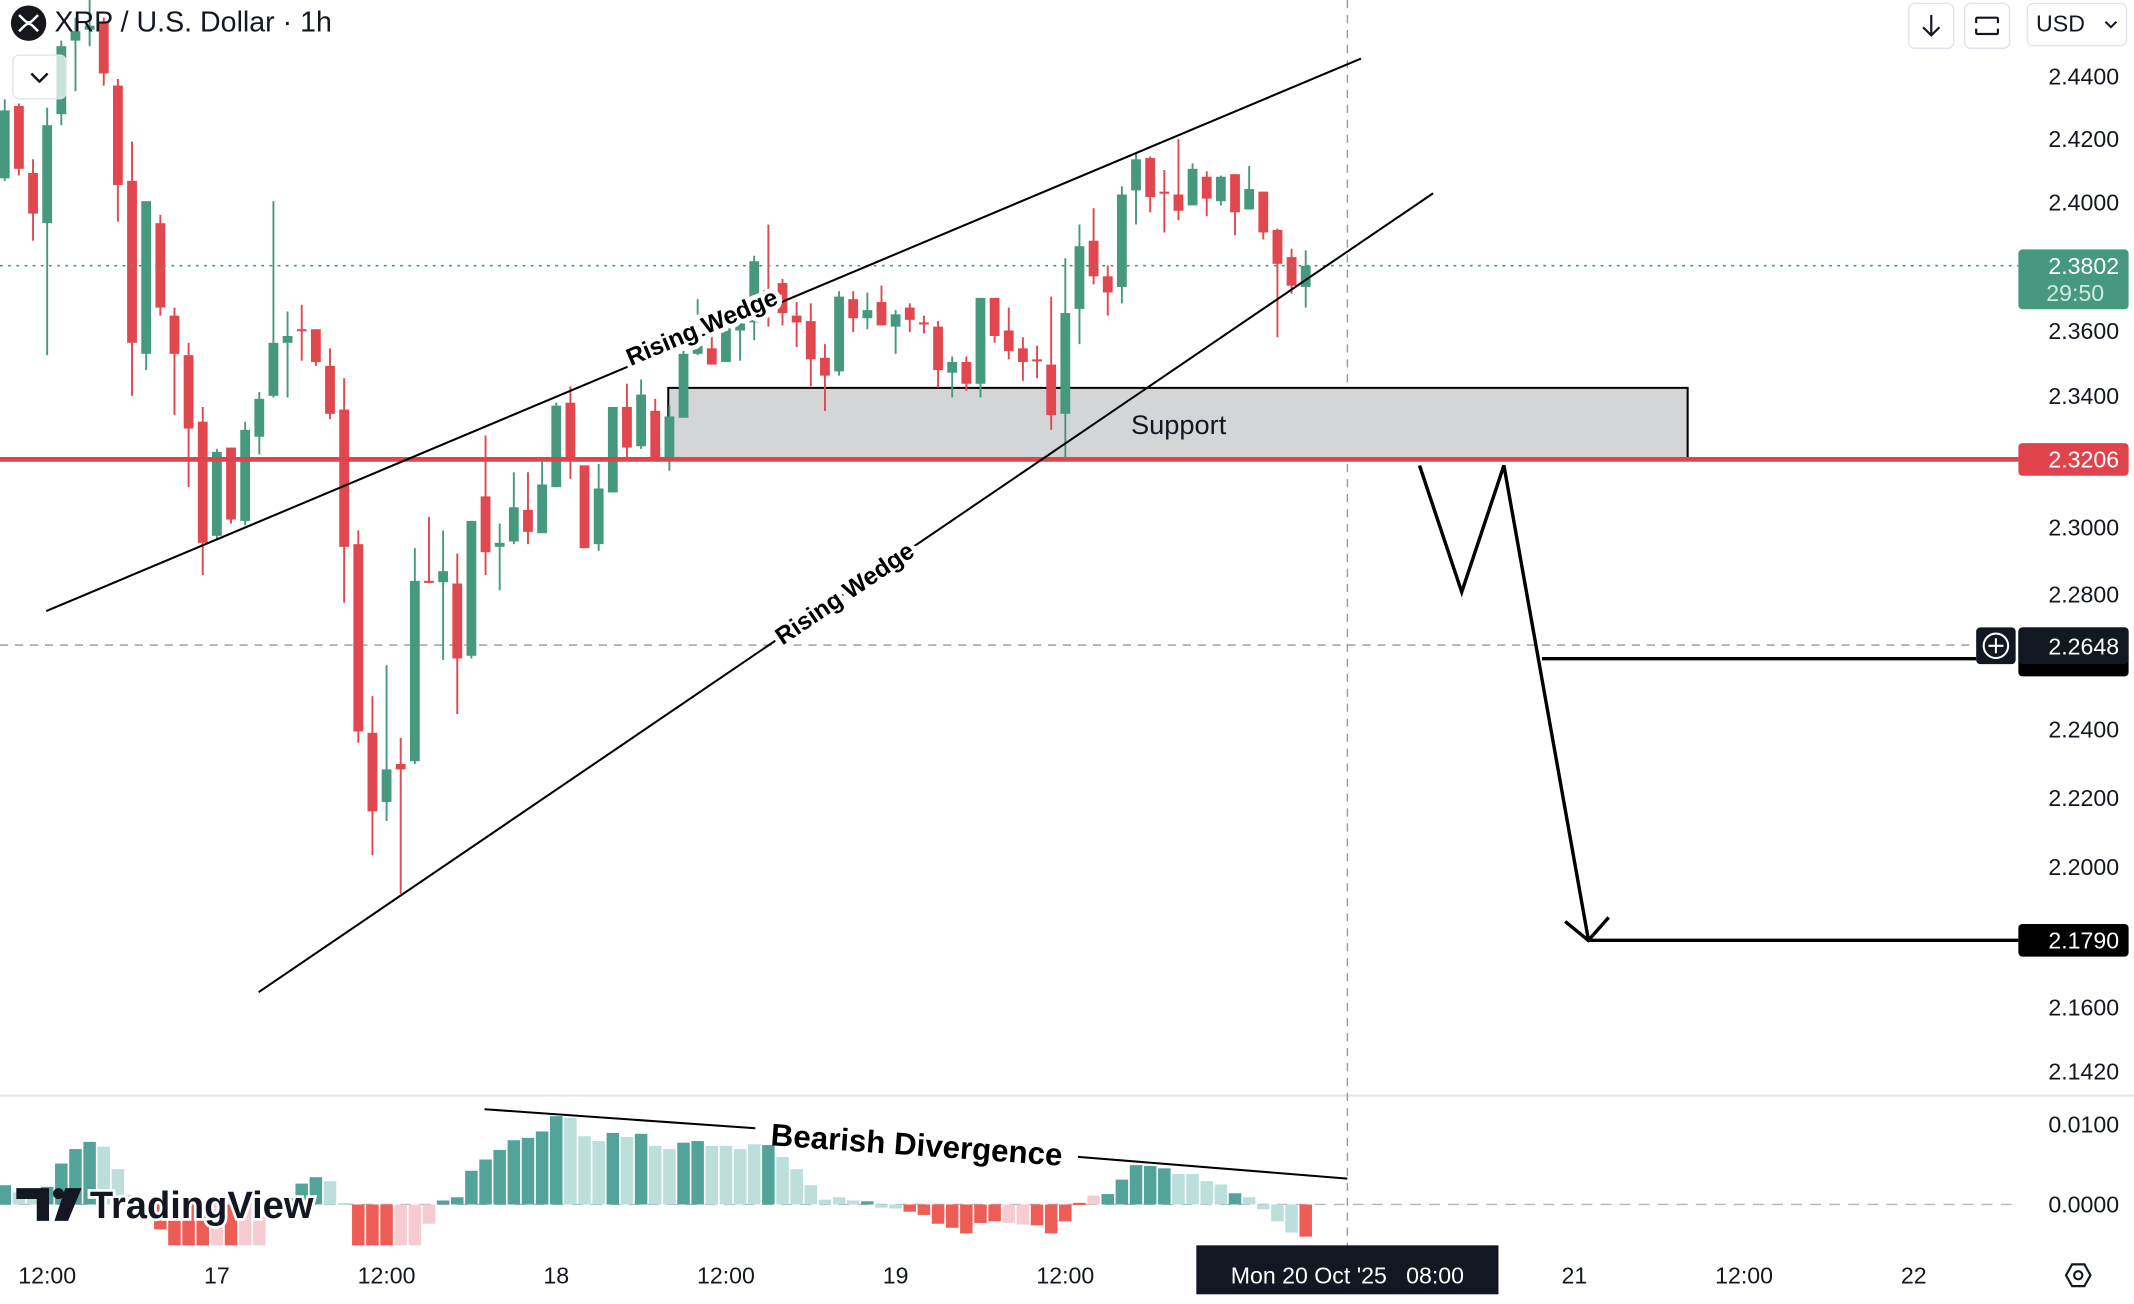 The image size is (2134, 1304). What do you see at coordinates (39, 77) in the screenshot?
I see `collapse-legend-button` at bounding box center [39, 77].